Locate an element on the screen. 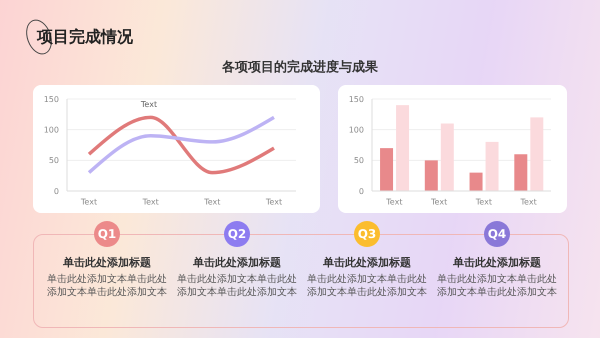  category-label: Q2 is located at coordinates (237, 234).